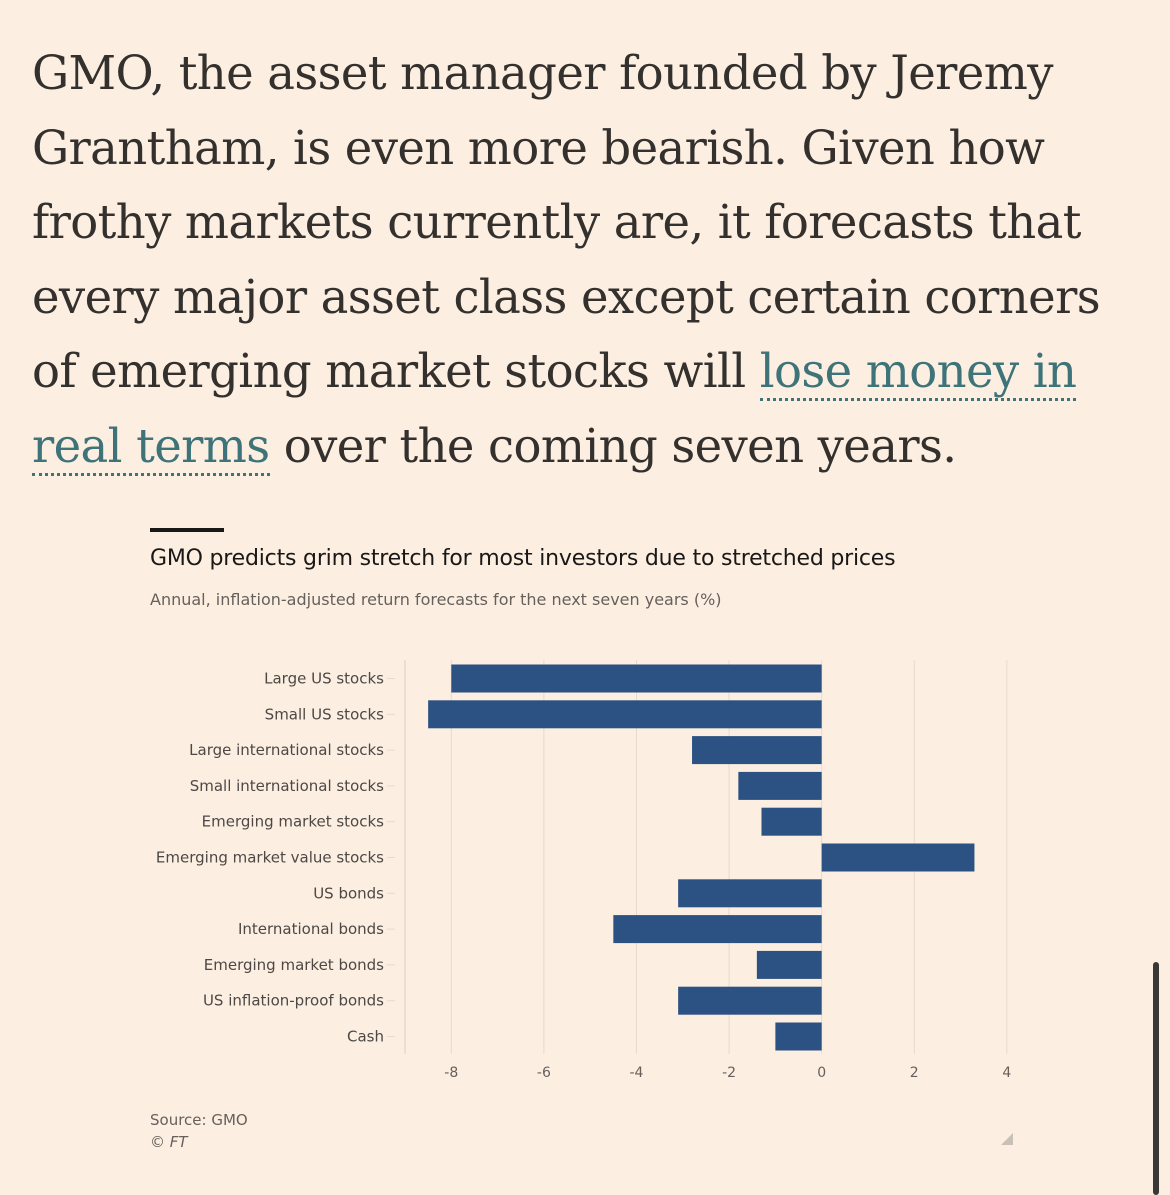 The width and height of the screenshot is (1170, 1195). Describe the element at coordinates (821, 1073) in the screenshot. I see `x-tick-label: 0` at that location.